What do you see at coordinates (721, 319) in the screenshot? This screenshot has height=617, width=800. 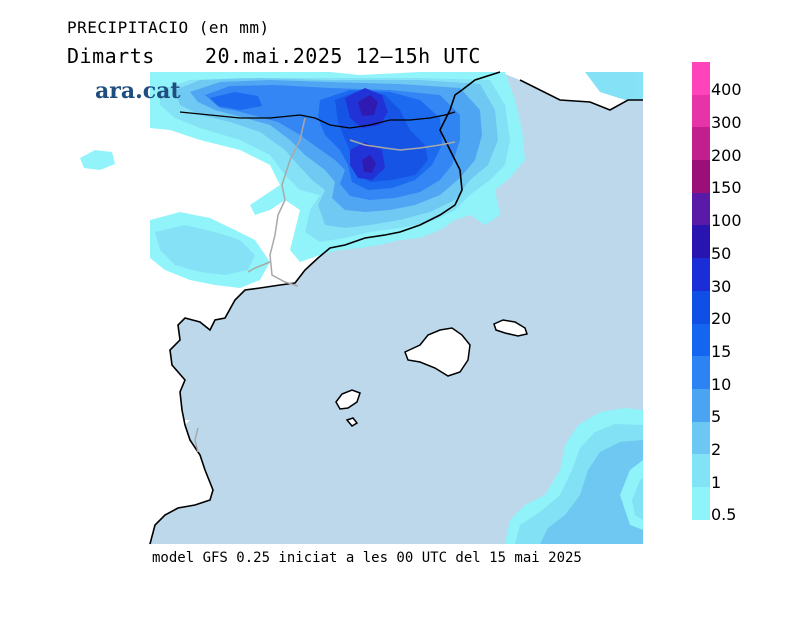 I see `colorbar-label: 20` at bounding box center [721, 319].